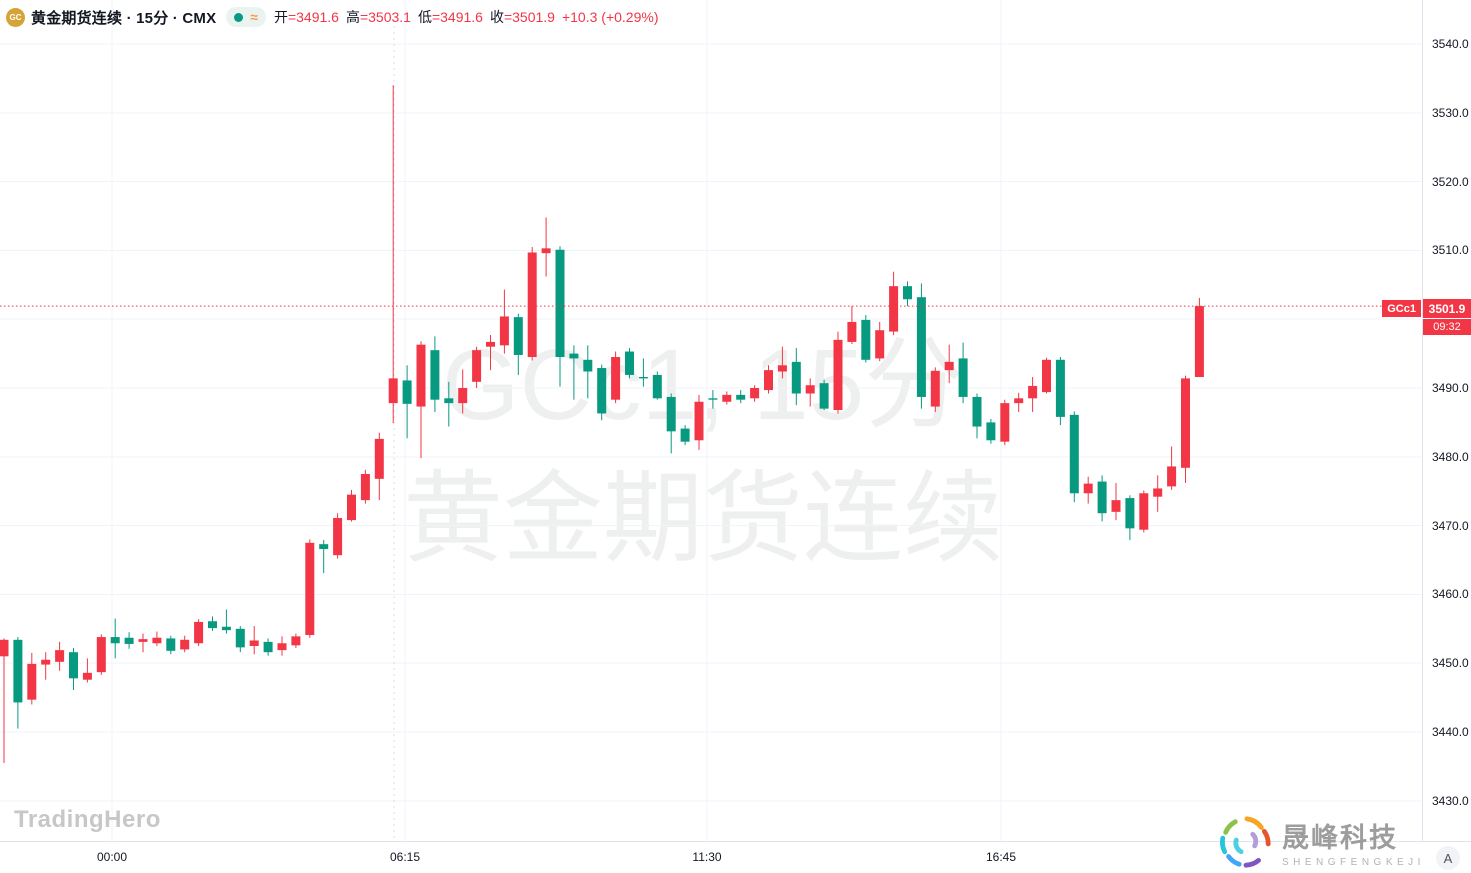  What do you see at coordinates (112, 857) in the screenshot?
I see `time-tick-label: 00:00` at bounding box center [112, 857].